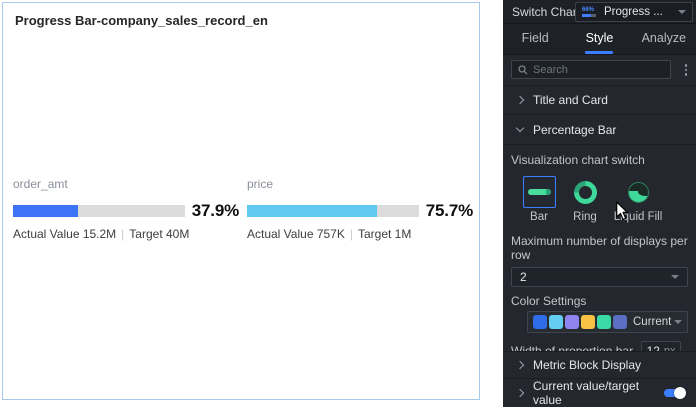 Image resolution: width=696 pixels, height=407 pixels. I want to click on color-swatches, so click(580, 322).